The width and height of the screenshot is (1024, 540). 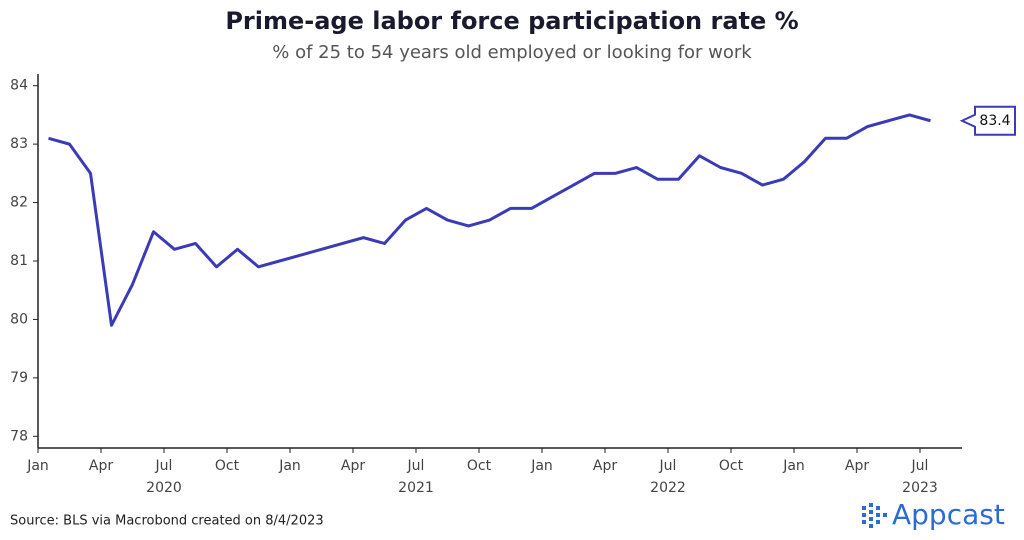 I want to click on y-tick-label: 81, so click(x=19, y=261).